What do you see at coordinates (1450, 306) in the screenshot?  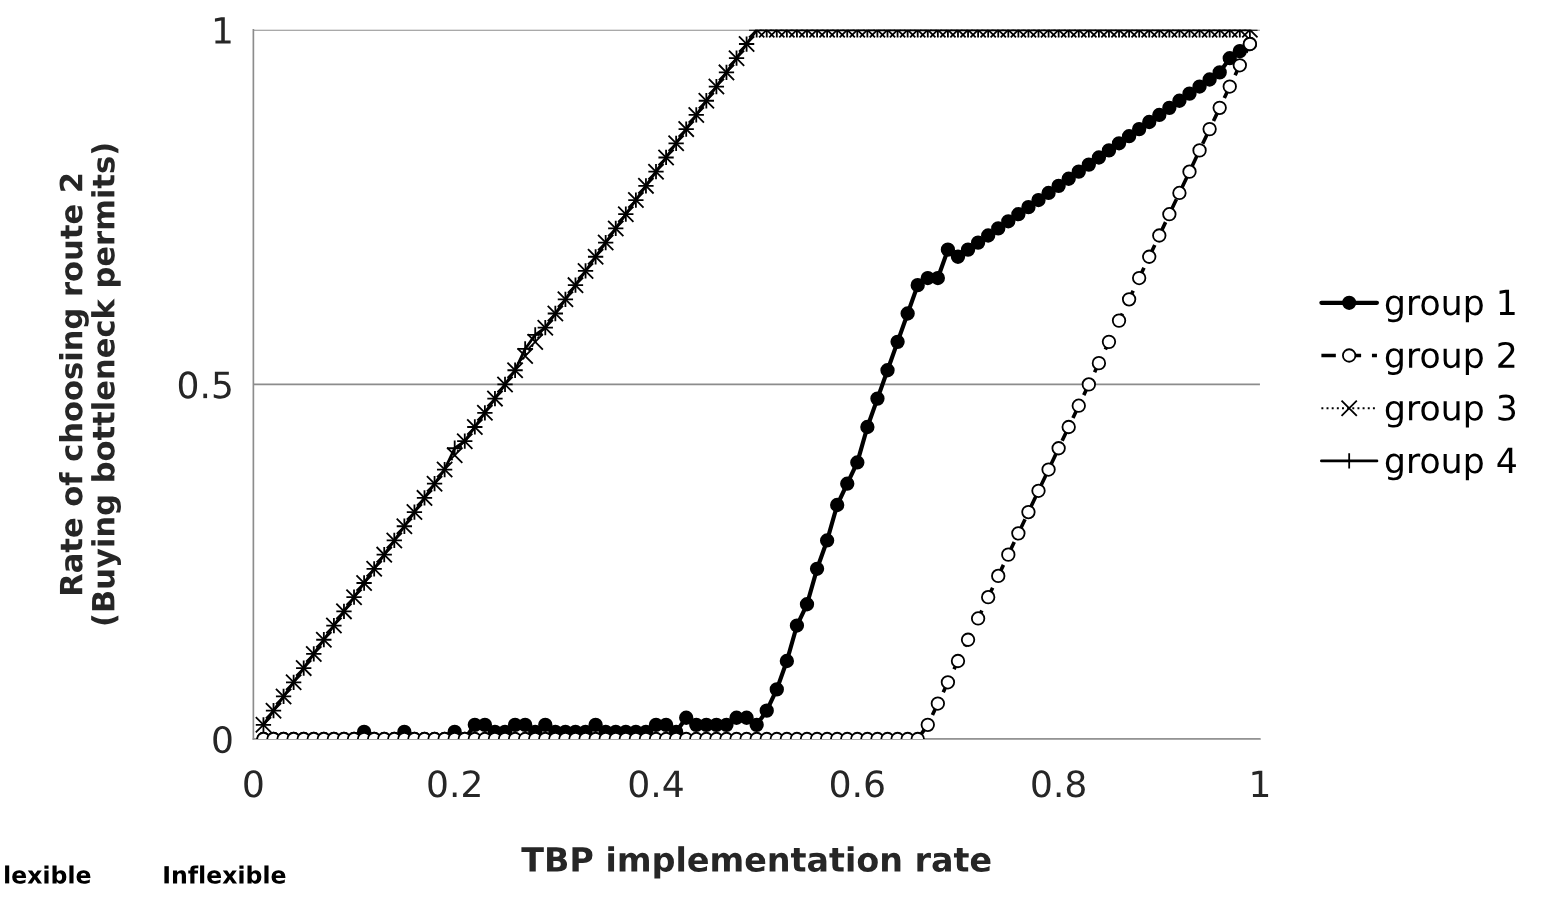 I see `legend-label: group 1` at bounding box center [1450, 306].